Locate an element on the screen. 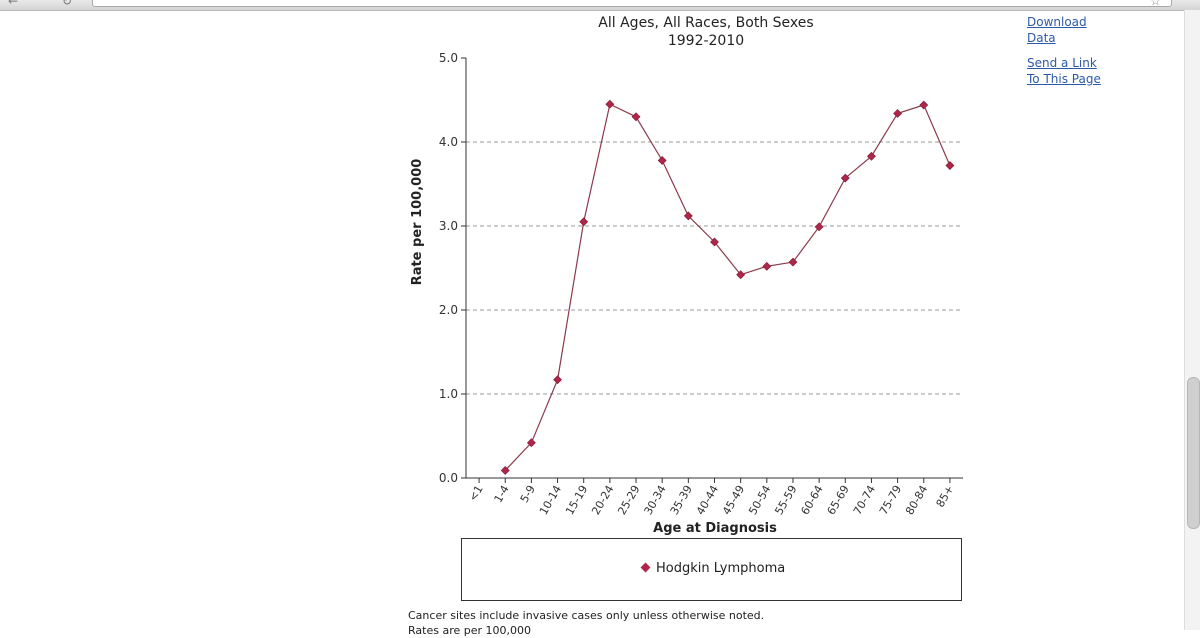  y-tick-label: 1.0 is located at coordinates (448, 394).